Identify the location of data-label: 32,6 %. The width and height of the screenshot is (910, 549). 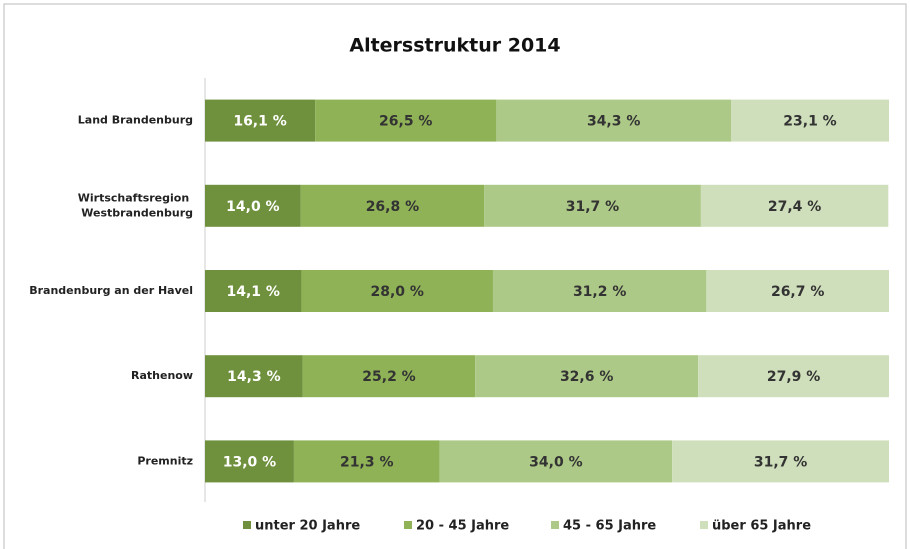
(586, 377).